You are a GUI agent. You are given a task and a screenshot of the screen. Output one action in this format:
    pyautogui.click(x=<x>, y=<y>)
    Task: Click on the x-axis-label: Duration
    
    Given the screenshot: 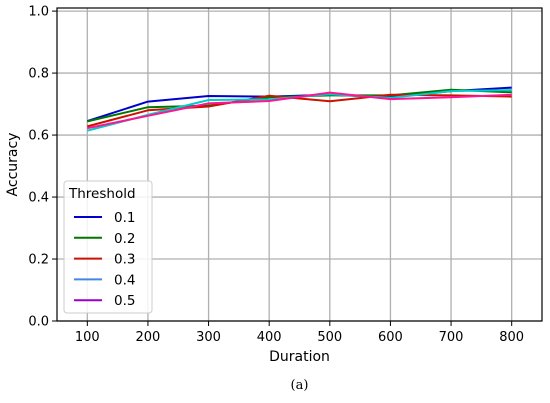 What is the action you would take?
    pyautogui.click(x=299, y=357)
    